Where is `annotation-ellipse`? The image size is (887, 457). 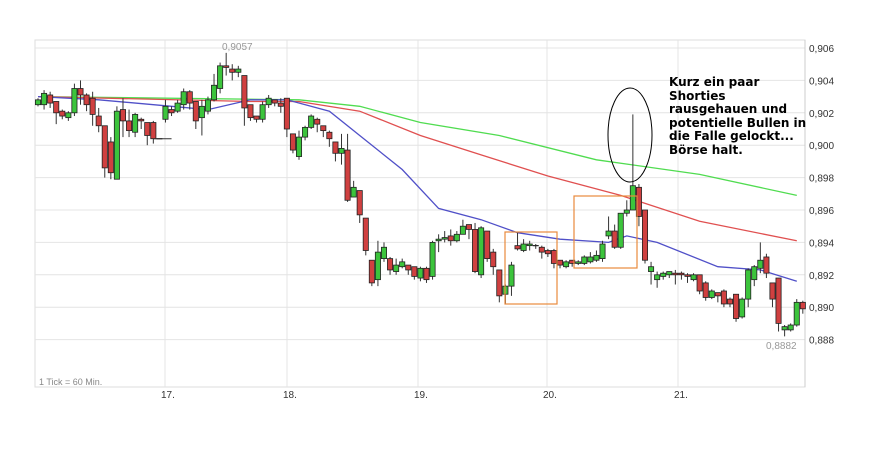 annotation-ellipse is located at coordinates (630, 135).